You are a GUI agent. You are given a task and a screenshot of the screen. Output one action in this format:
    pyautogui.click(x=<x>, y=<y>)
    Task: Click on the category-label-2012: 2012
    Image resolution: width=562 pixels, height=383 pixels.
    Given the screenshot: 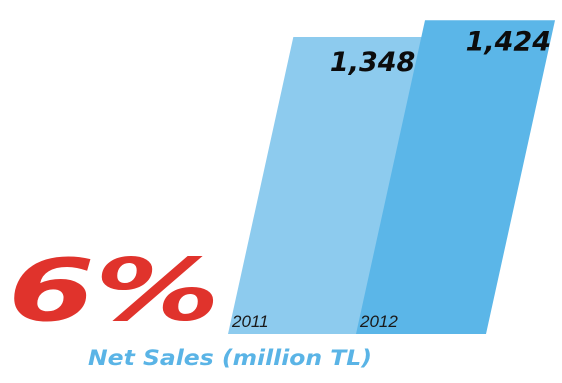 What is the action you would take?
    pyautogui.click(x=378, y=321)
    